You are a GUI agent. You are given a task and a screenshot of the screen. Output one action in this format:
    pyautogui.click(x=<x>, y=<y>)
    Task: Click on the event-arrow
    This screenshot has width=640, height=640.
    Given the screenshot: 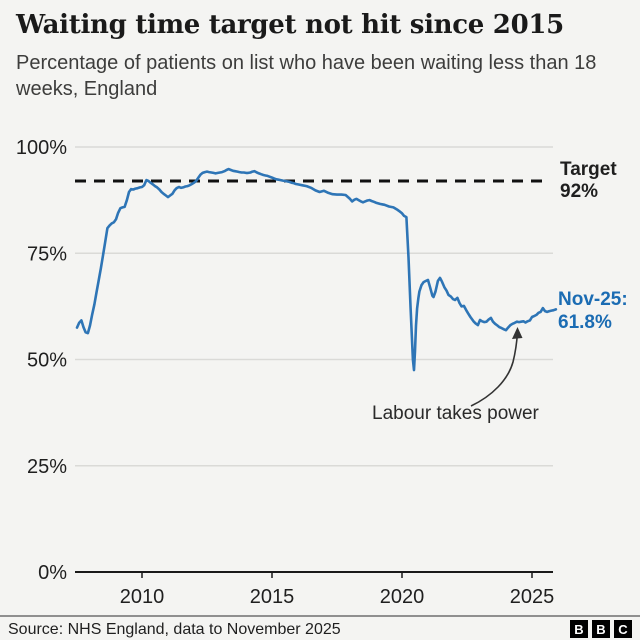 What is the action you would take?
    pyautogui.click(x=494, y=369)
    